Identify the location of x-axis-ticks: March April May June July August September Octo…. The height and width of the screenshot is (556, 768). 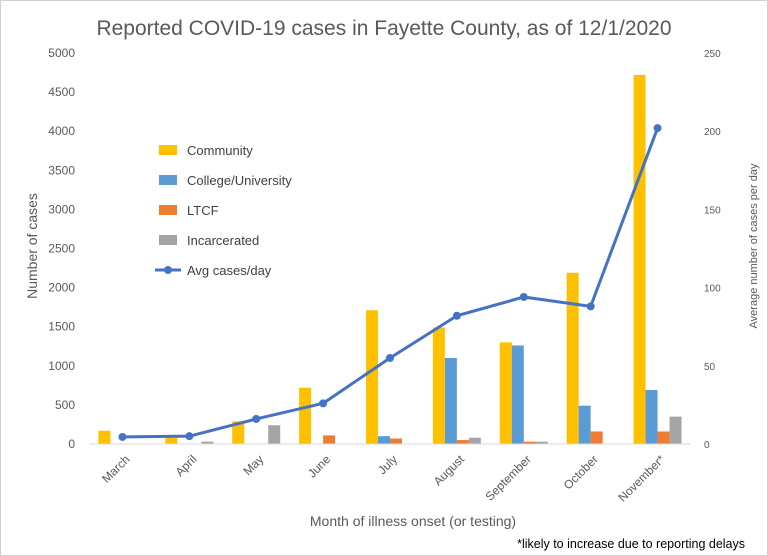
(383, 478).